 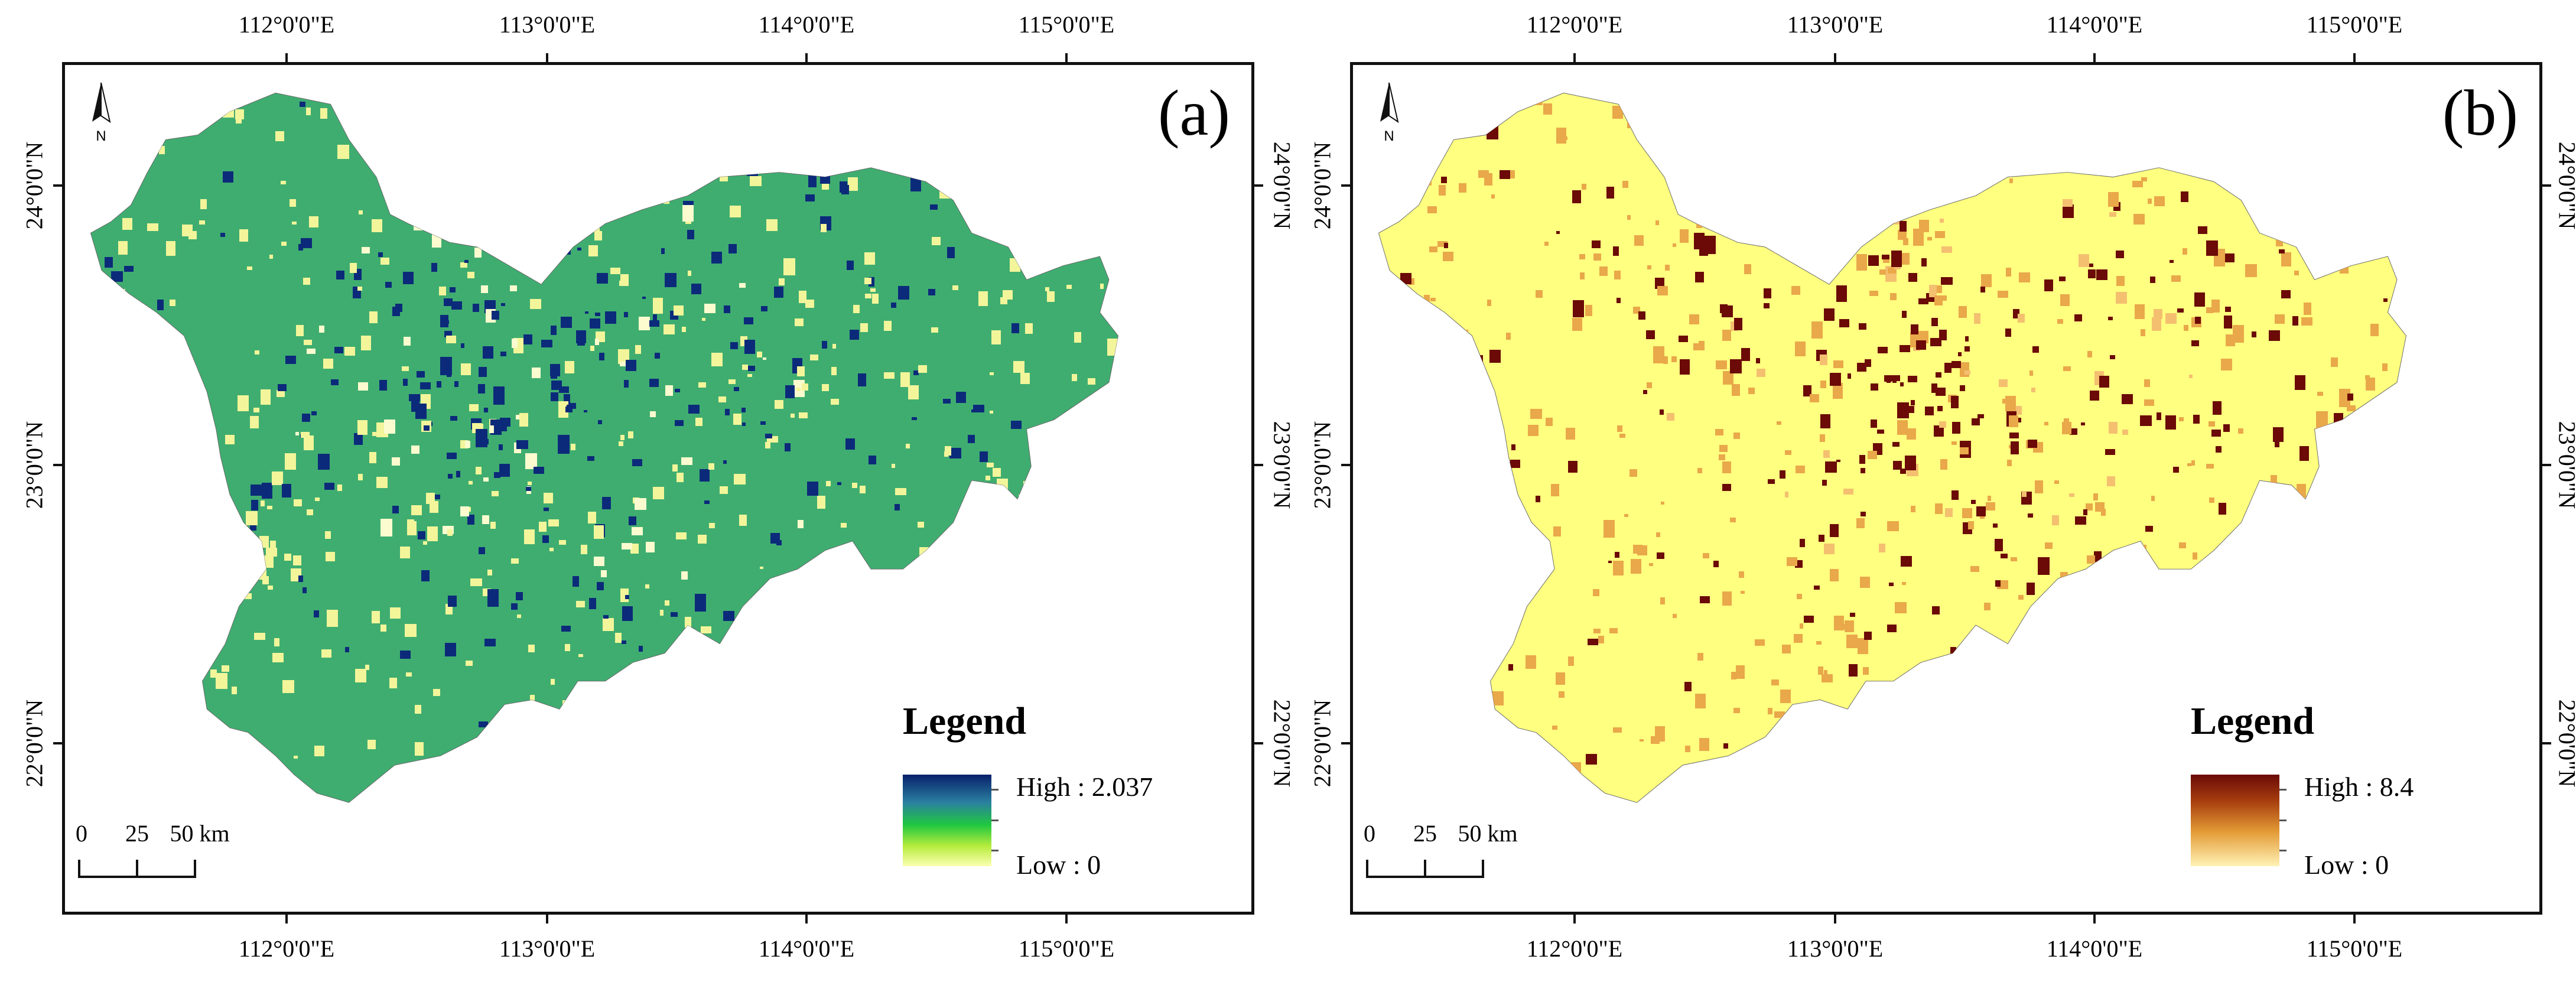 What do you see at coordinates (153, 855) in the screenshot?
I see `scale-bar: 0 25 50 km` at bounding box center [153, 855].